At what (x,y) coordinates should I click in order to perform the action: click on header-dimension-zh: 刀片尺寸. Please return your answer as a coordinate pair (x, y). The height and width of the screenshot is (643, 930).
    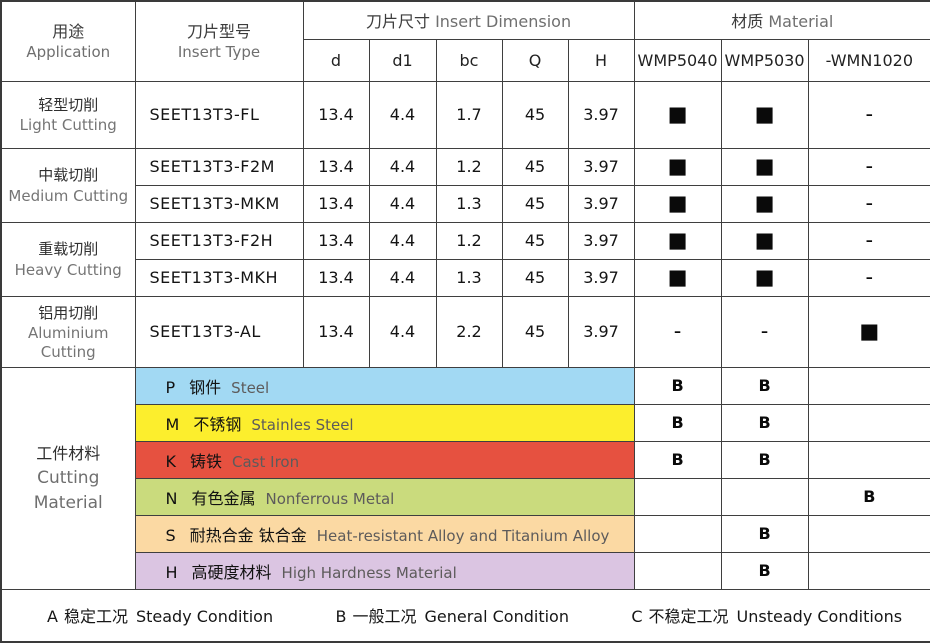
    Looking at the image, I should click on (397, 22).